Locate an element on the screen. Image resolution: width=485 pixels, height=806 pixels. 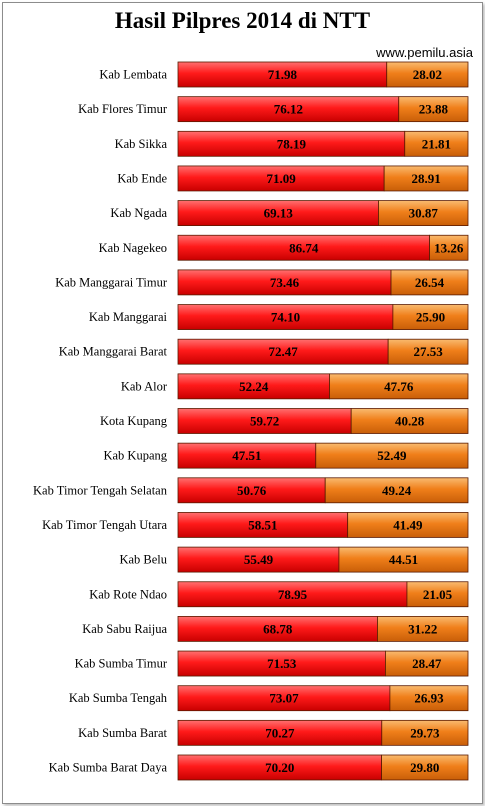
data-label: 69.13 is located at coordinates (279, 213).